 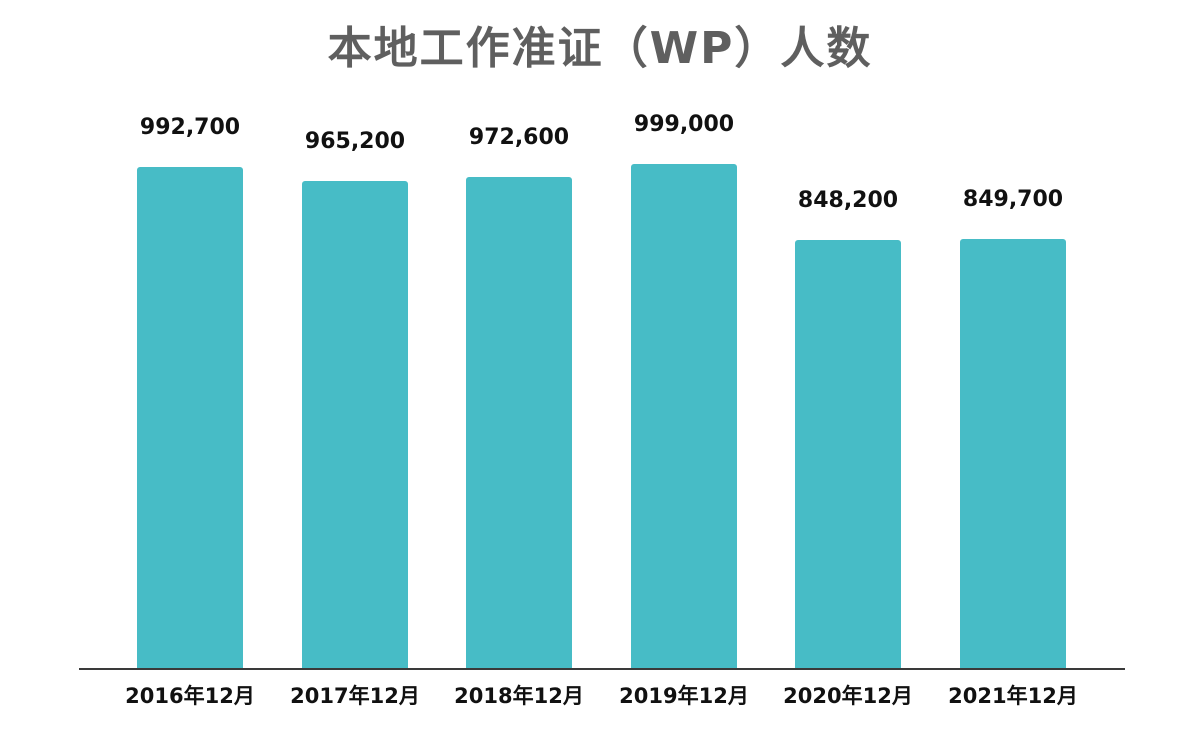 I want to click on bar-value-label: 849,700, so click(x=1013, y=199).